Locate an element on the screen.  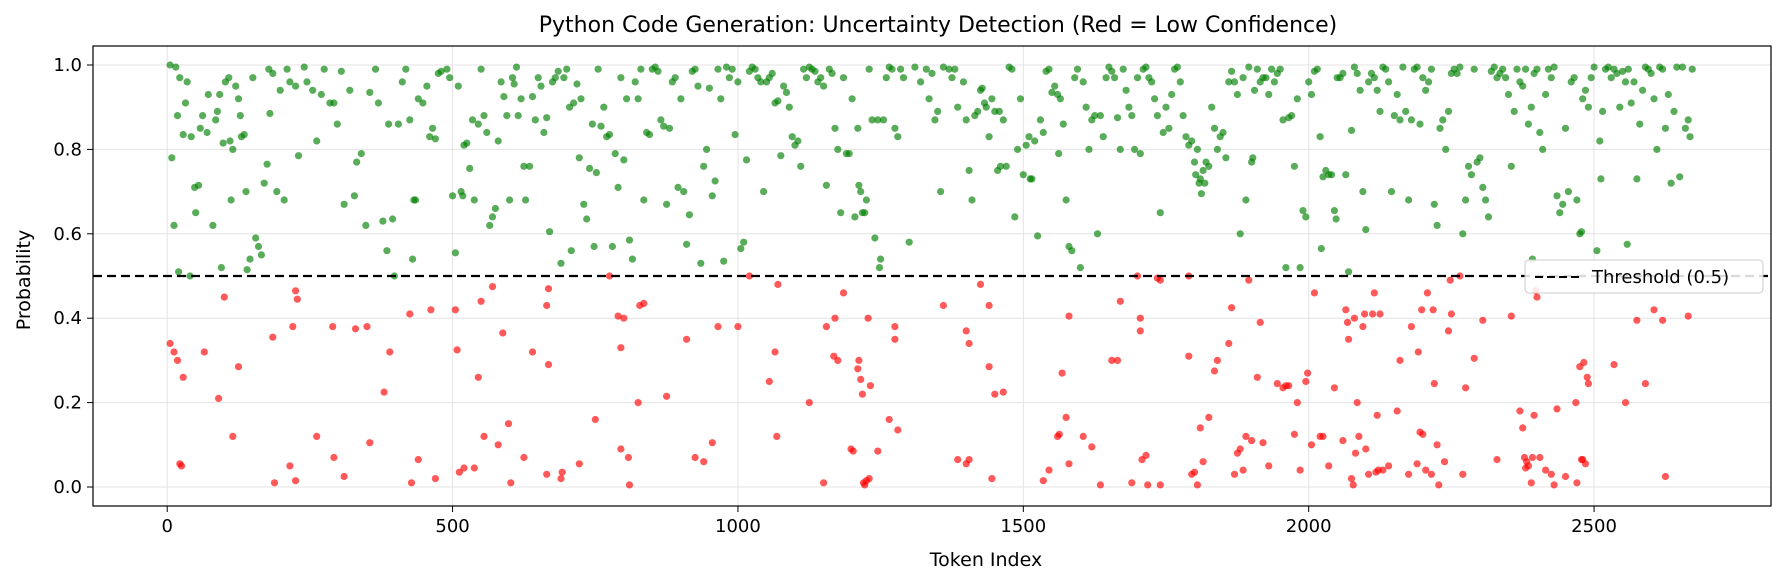
legend: Threshold (0.5) is located at coordinates (1644, 276).